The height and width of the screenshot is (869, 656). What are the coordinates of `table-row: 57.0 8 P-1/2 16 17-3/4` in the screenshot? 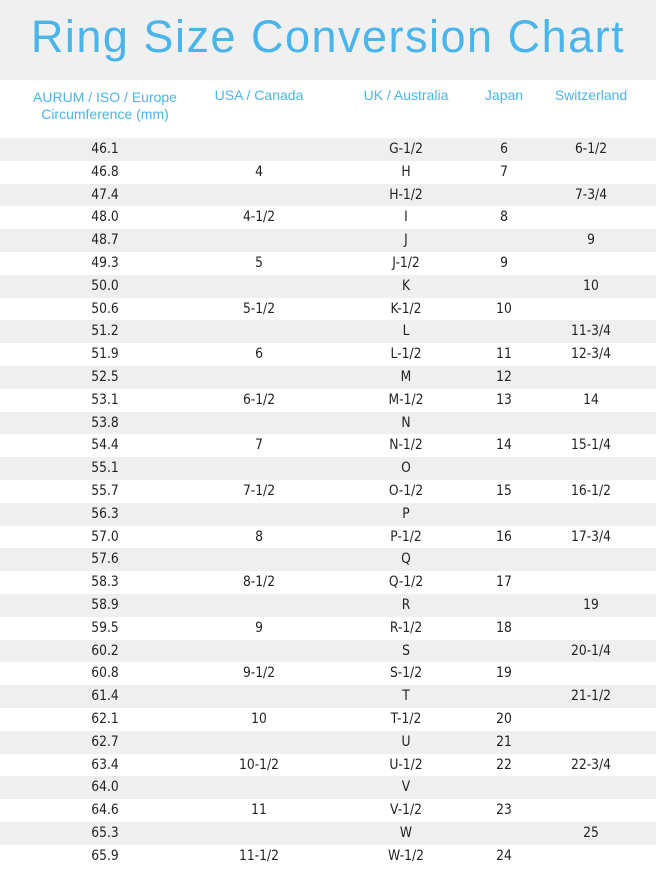 It's located at (328, 537).